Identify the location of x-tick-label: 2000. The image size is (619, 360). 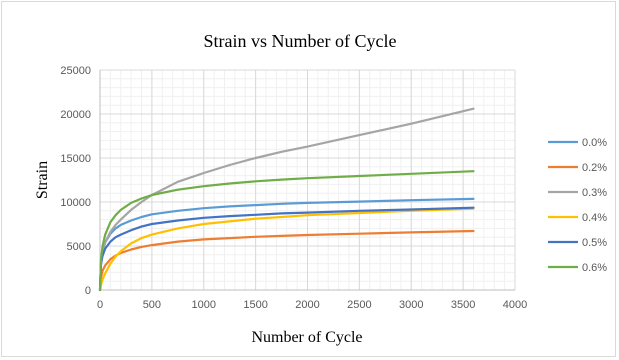
(307, 305).